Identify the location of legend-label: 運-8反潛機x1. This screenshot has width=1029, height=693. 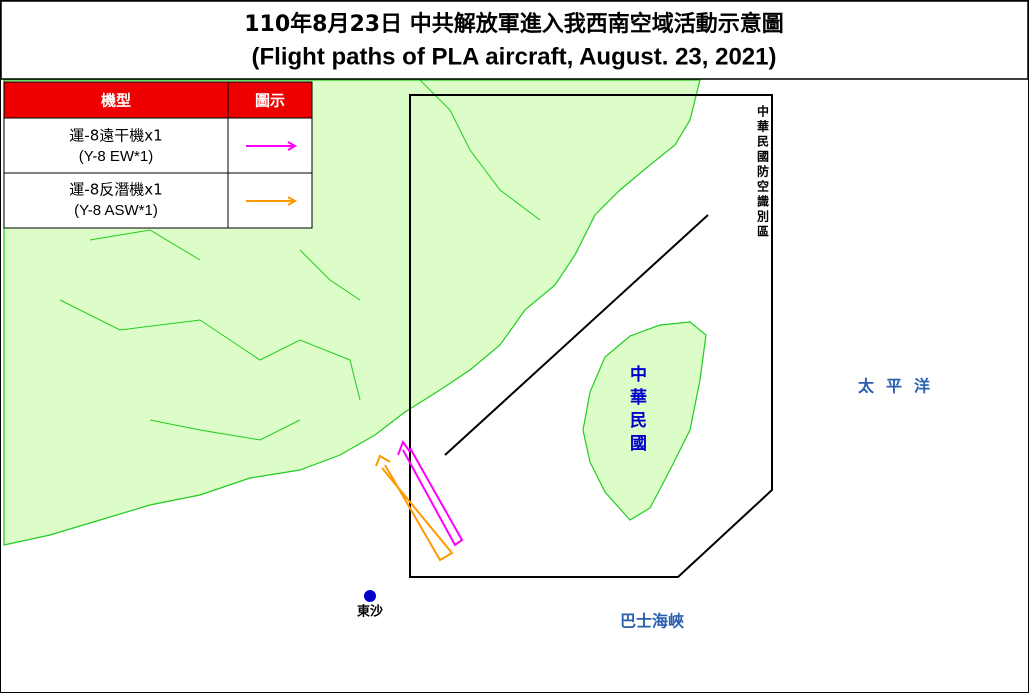
(115, 190).